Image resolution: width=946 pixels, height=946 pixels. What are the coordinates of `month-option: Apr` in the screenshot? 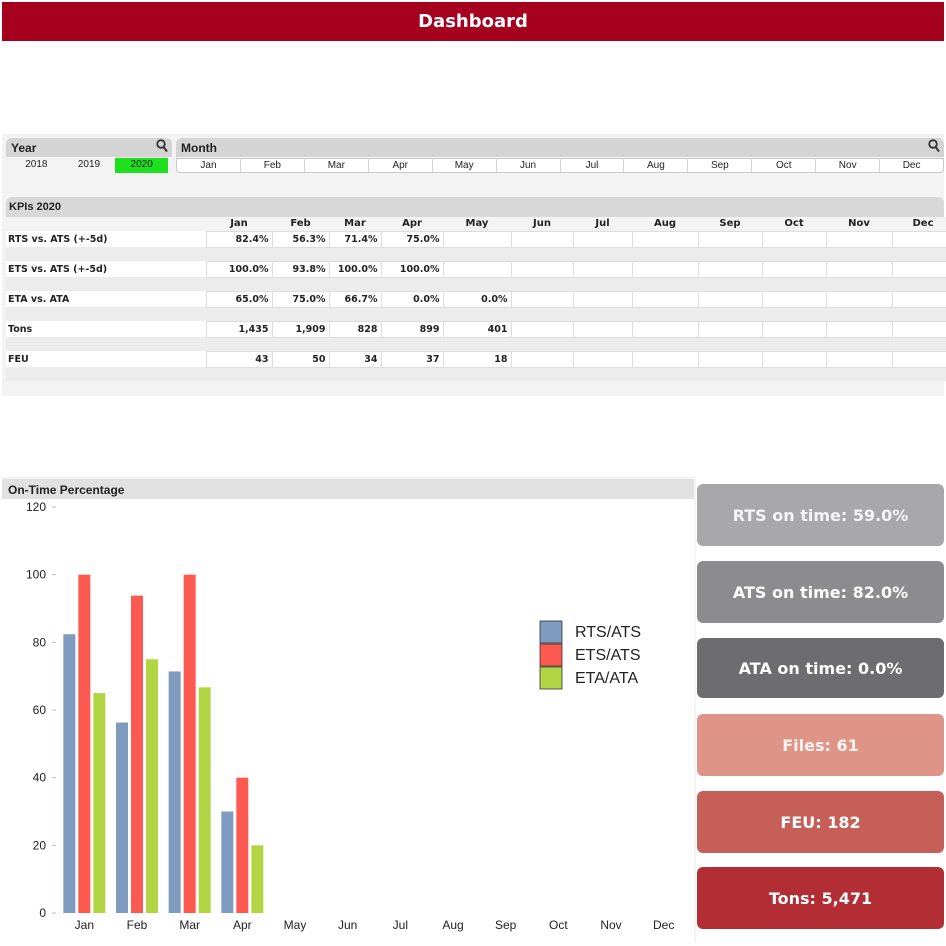 It's located at (401, 165).